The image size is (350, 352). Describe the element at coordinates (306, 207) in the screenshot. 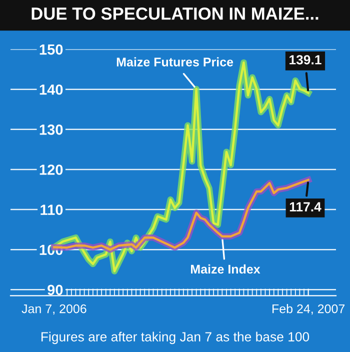

I see `data-label: 117.4` at that location.